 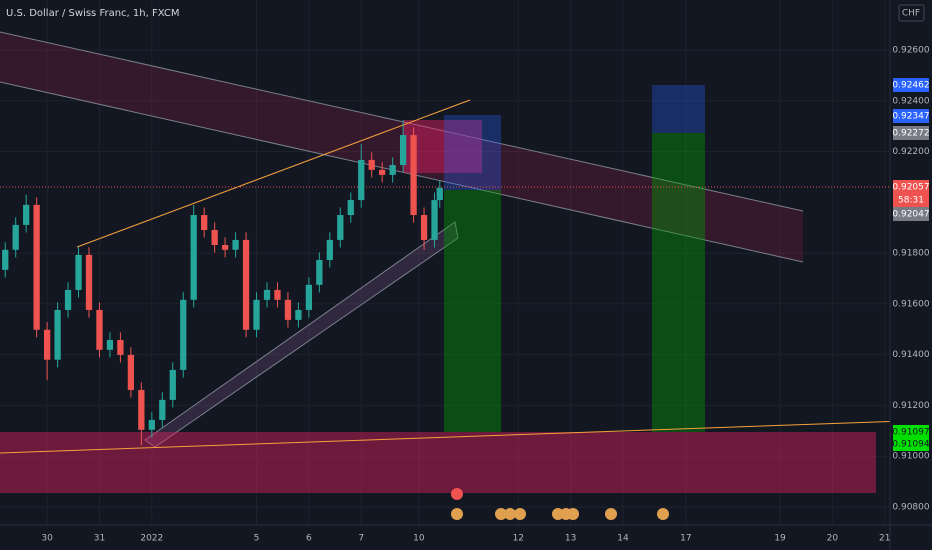 I want to click on y-tick-label: 0.91800, so click(x=910, y=254).